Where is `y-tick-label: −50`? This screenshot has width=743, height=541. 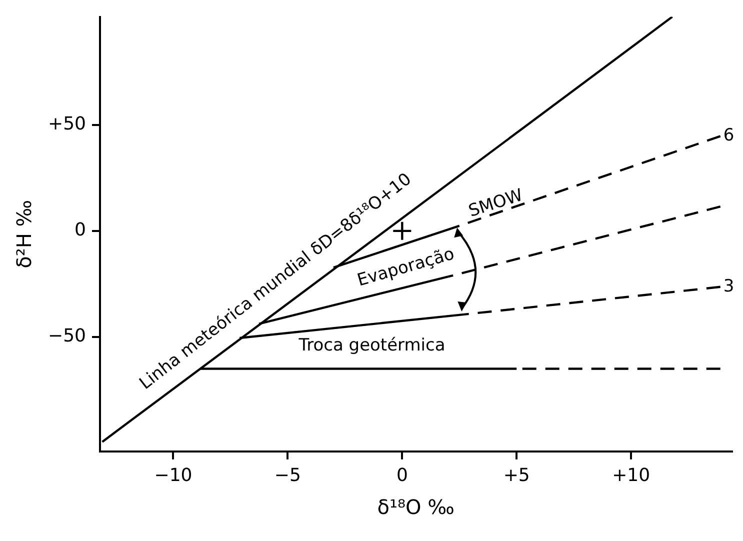
y-tick-label: −50 is located at coordinates (67, 336).